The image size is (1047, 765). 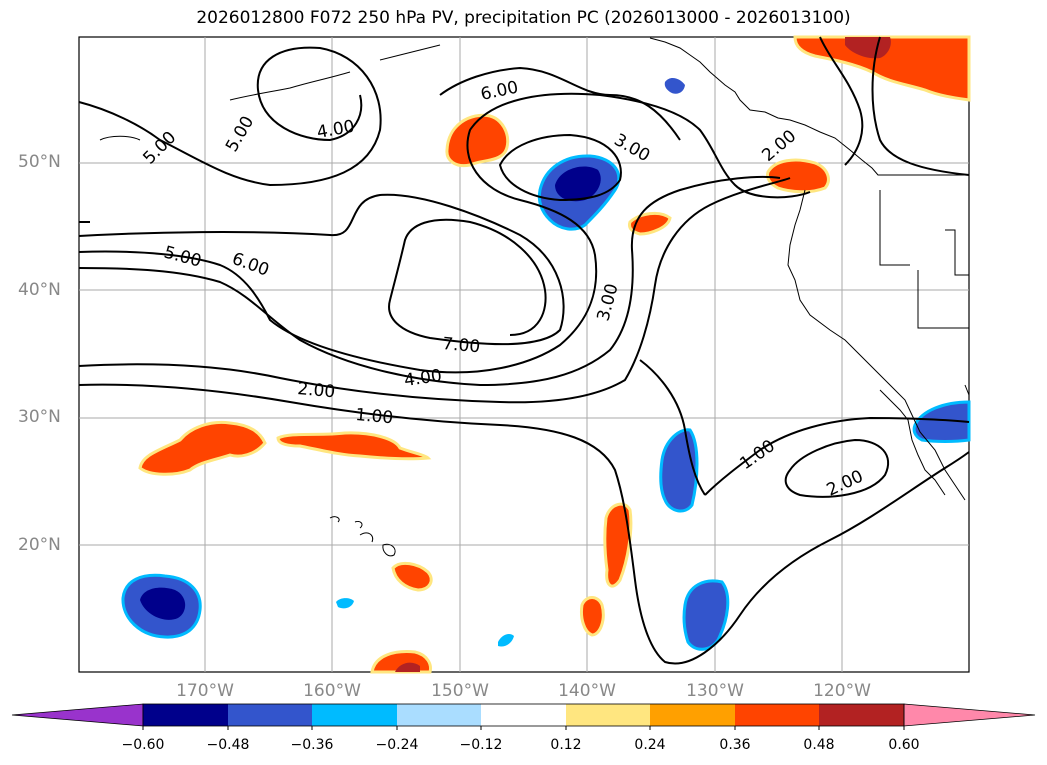 I want to click on colorbar-extend-low, so click(x=77, y=715).